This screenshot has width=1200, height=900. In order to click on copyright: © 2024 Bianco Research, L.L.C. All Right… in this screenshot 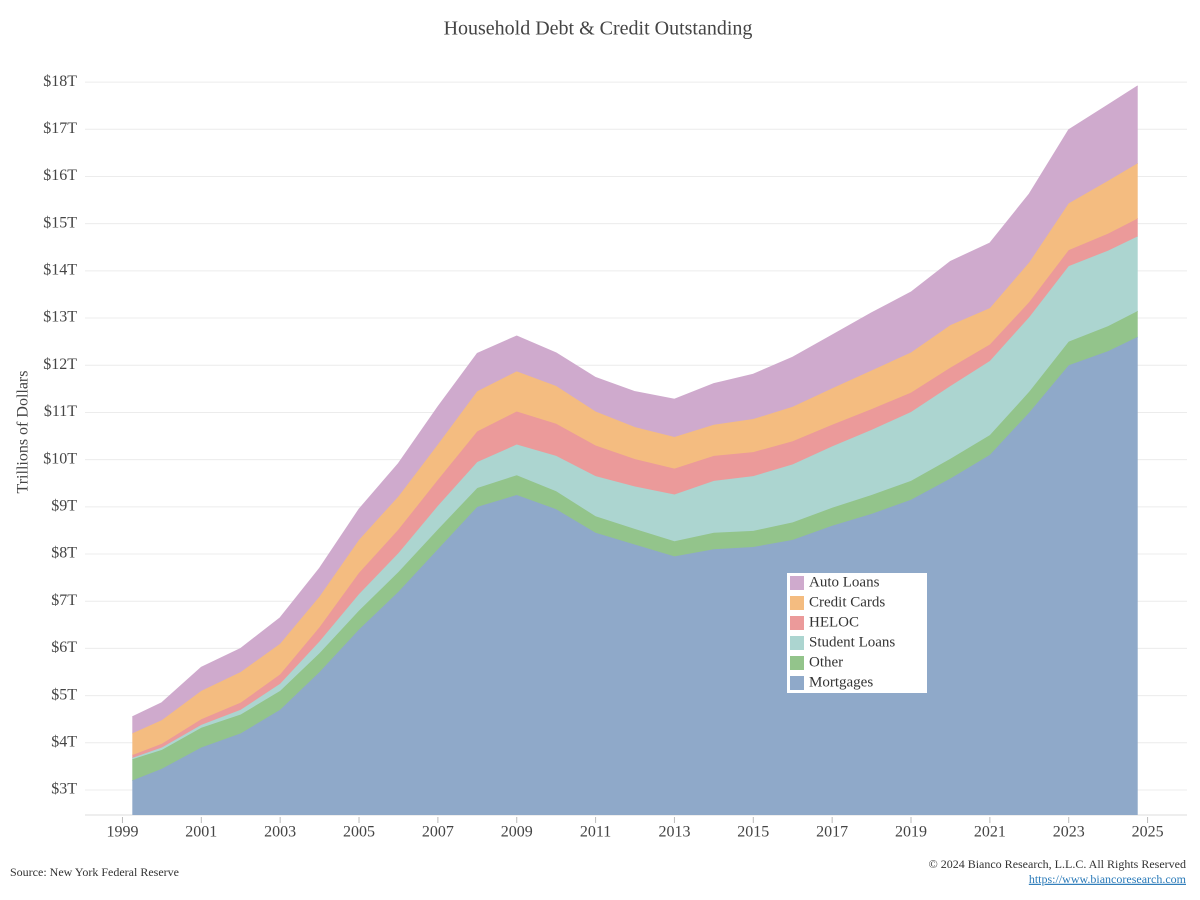, I will do `click(1057, 864)`.